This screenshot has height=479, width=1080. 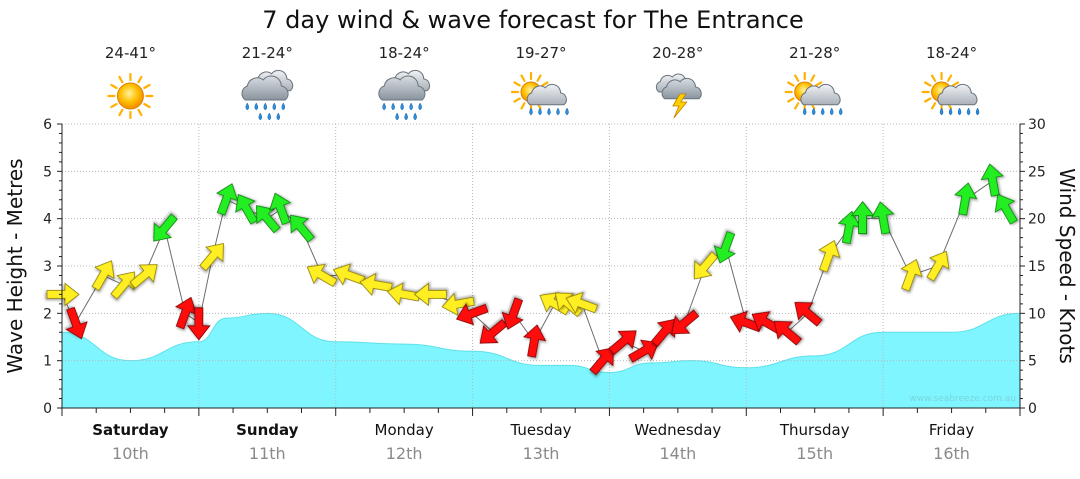 What do you see at coordinates (47, 314) in the screenshot?
I see `y-left-tick-label: 2` at bounding box center [47, 314].